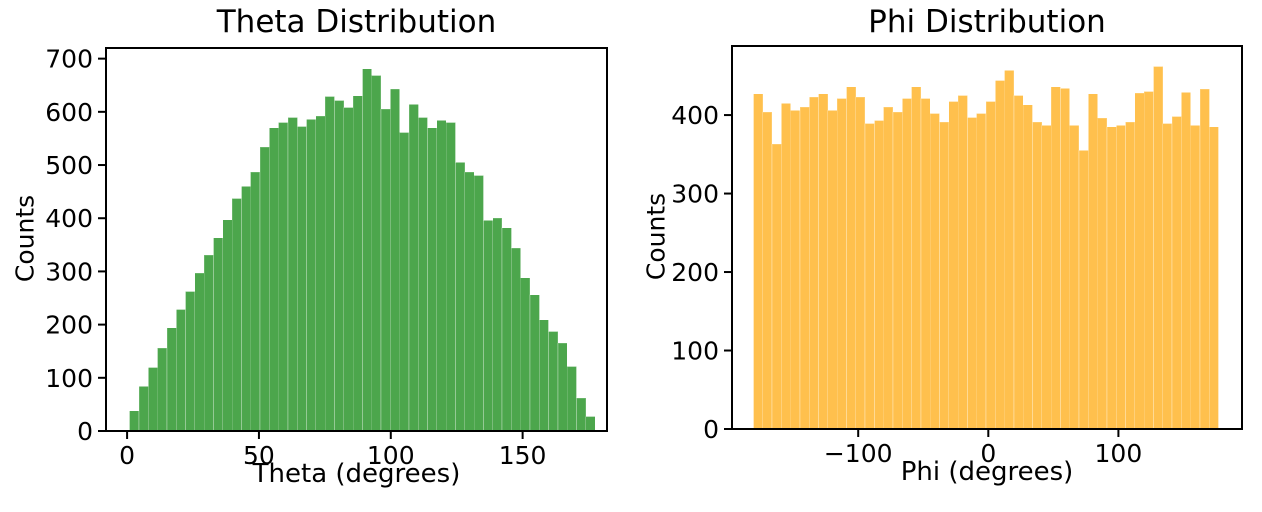  What do you see at coordinates (656, 236) in the screenshot?
I see `phi-yaxis-label: Counts` at bounding box center [656, 236].